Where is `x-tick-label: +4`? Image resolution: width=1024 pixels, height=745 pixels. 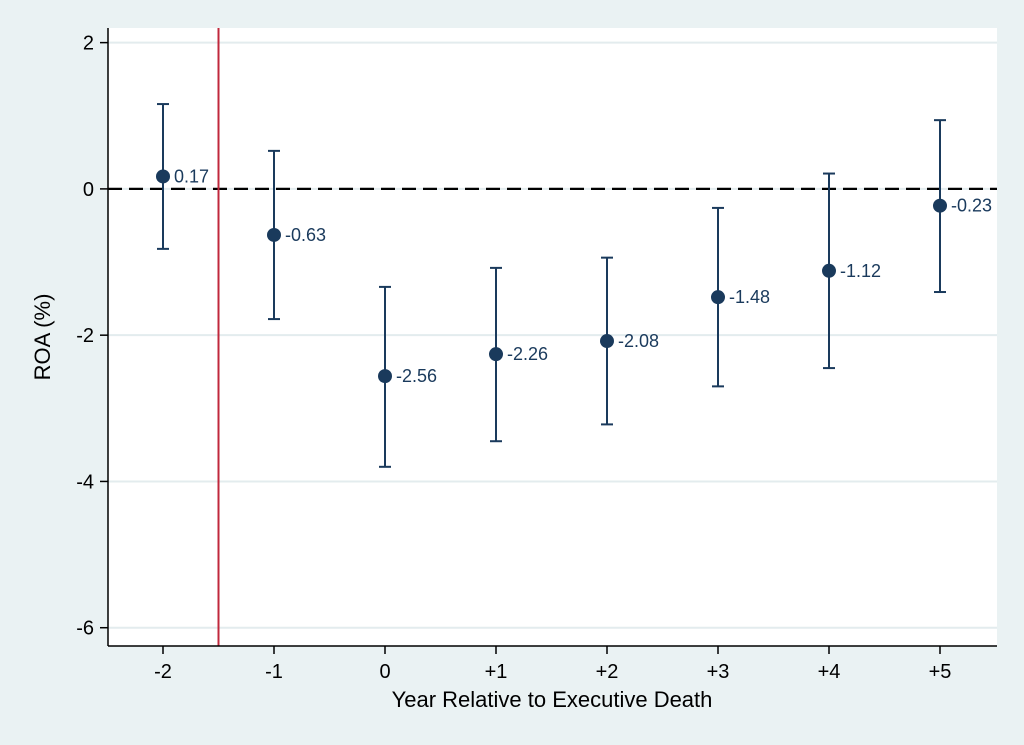 x-tick-label: +4 is located at coordinates (829, 672).